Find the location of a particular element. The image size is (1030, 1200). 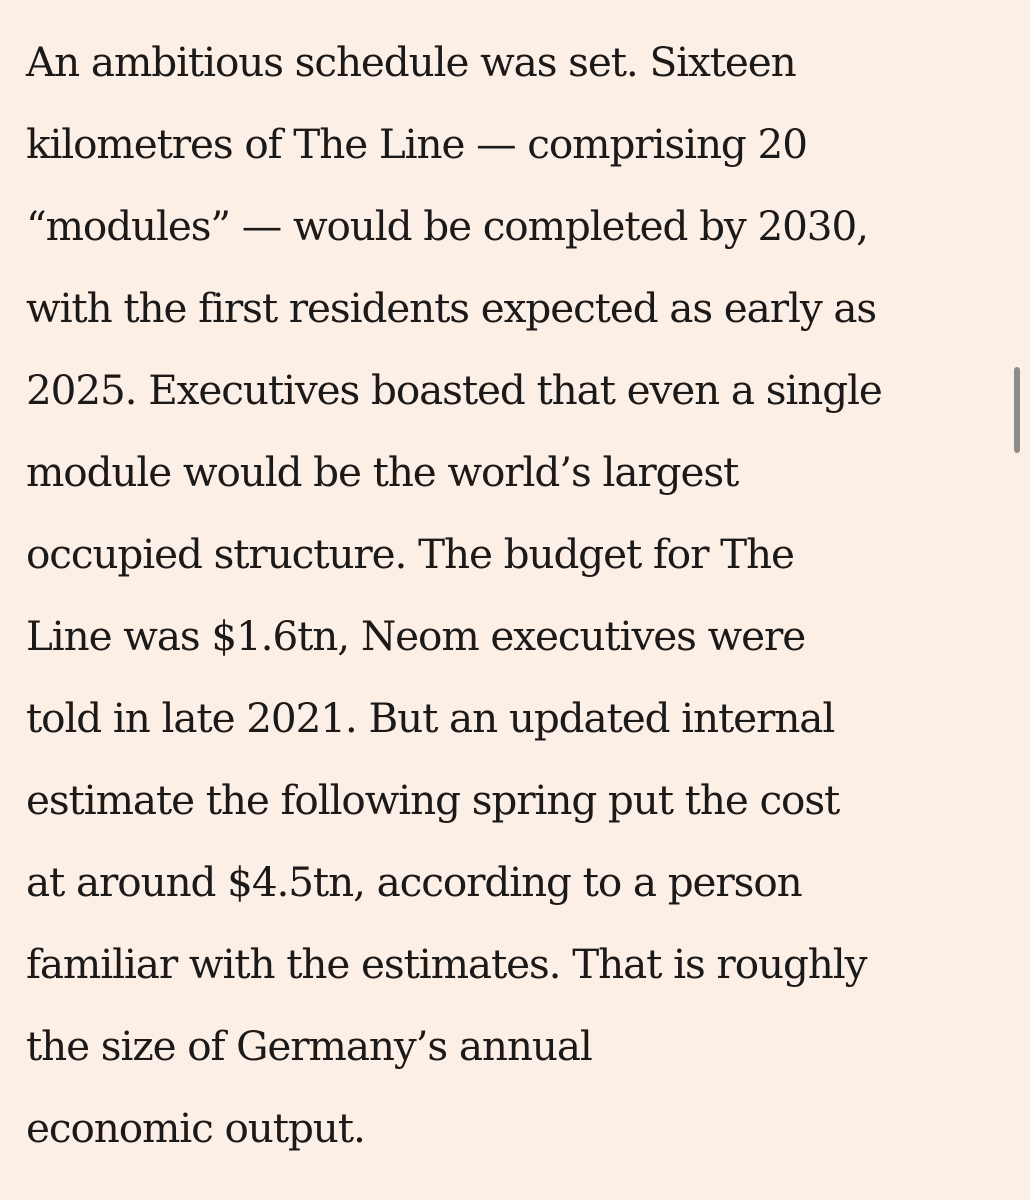

text-line: module would be the world’s largest is located at coordinates (382, 472).